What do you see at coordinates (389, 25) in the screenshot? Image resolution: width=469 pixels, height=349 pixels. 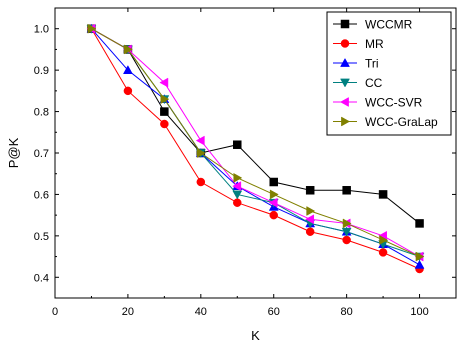 I see `legend-label: WCCMR` at bounding box center [389, 25].